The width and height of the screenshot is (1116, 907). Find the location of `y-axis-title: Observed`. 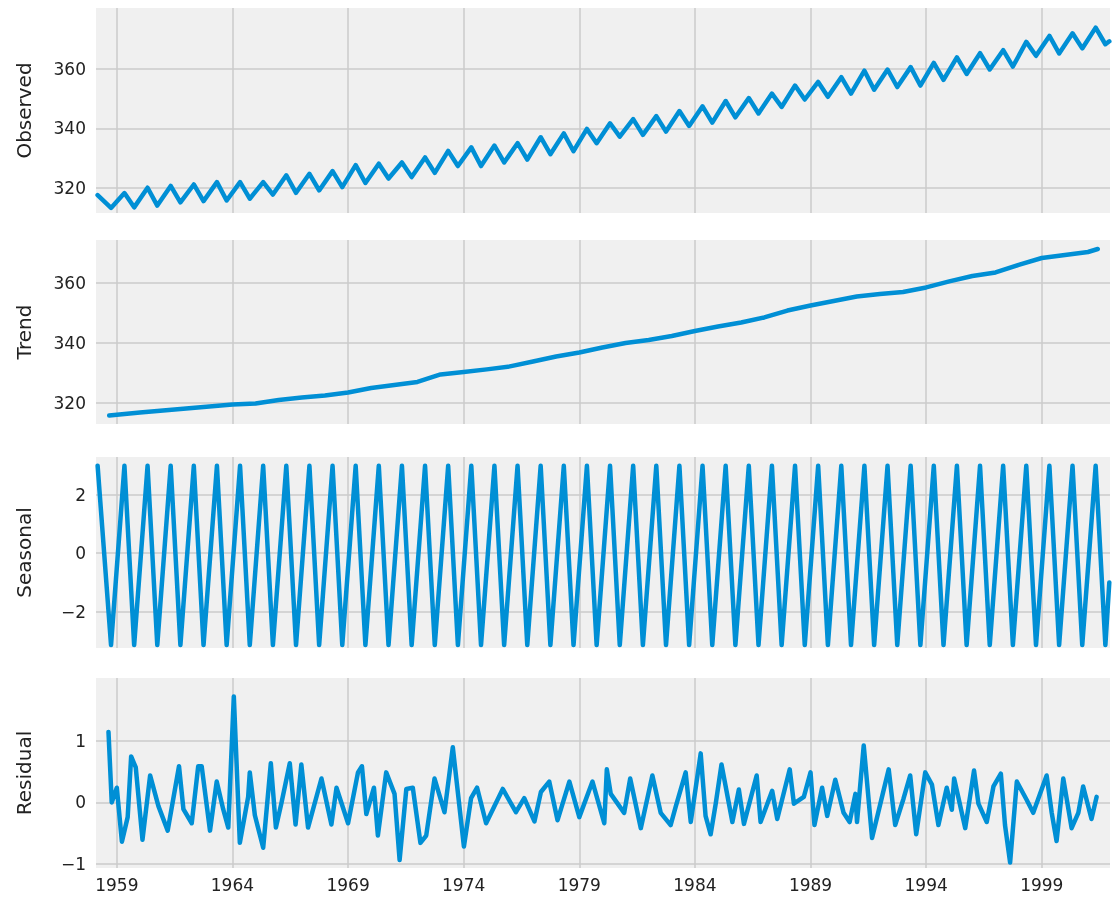

y-axis-title: Observed is located at coordinates (24, 110).